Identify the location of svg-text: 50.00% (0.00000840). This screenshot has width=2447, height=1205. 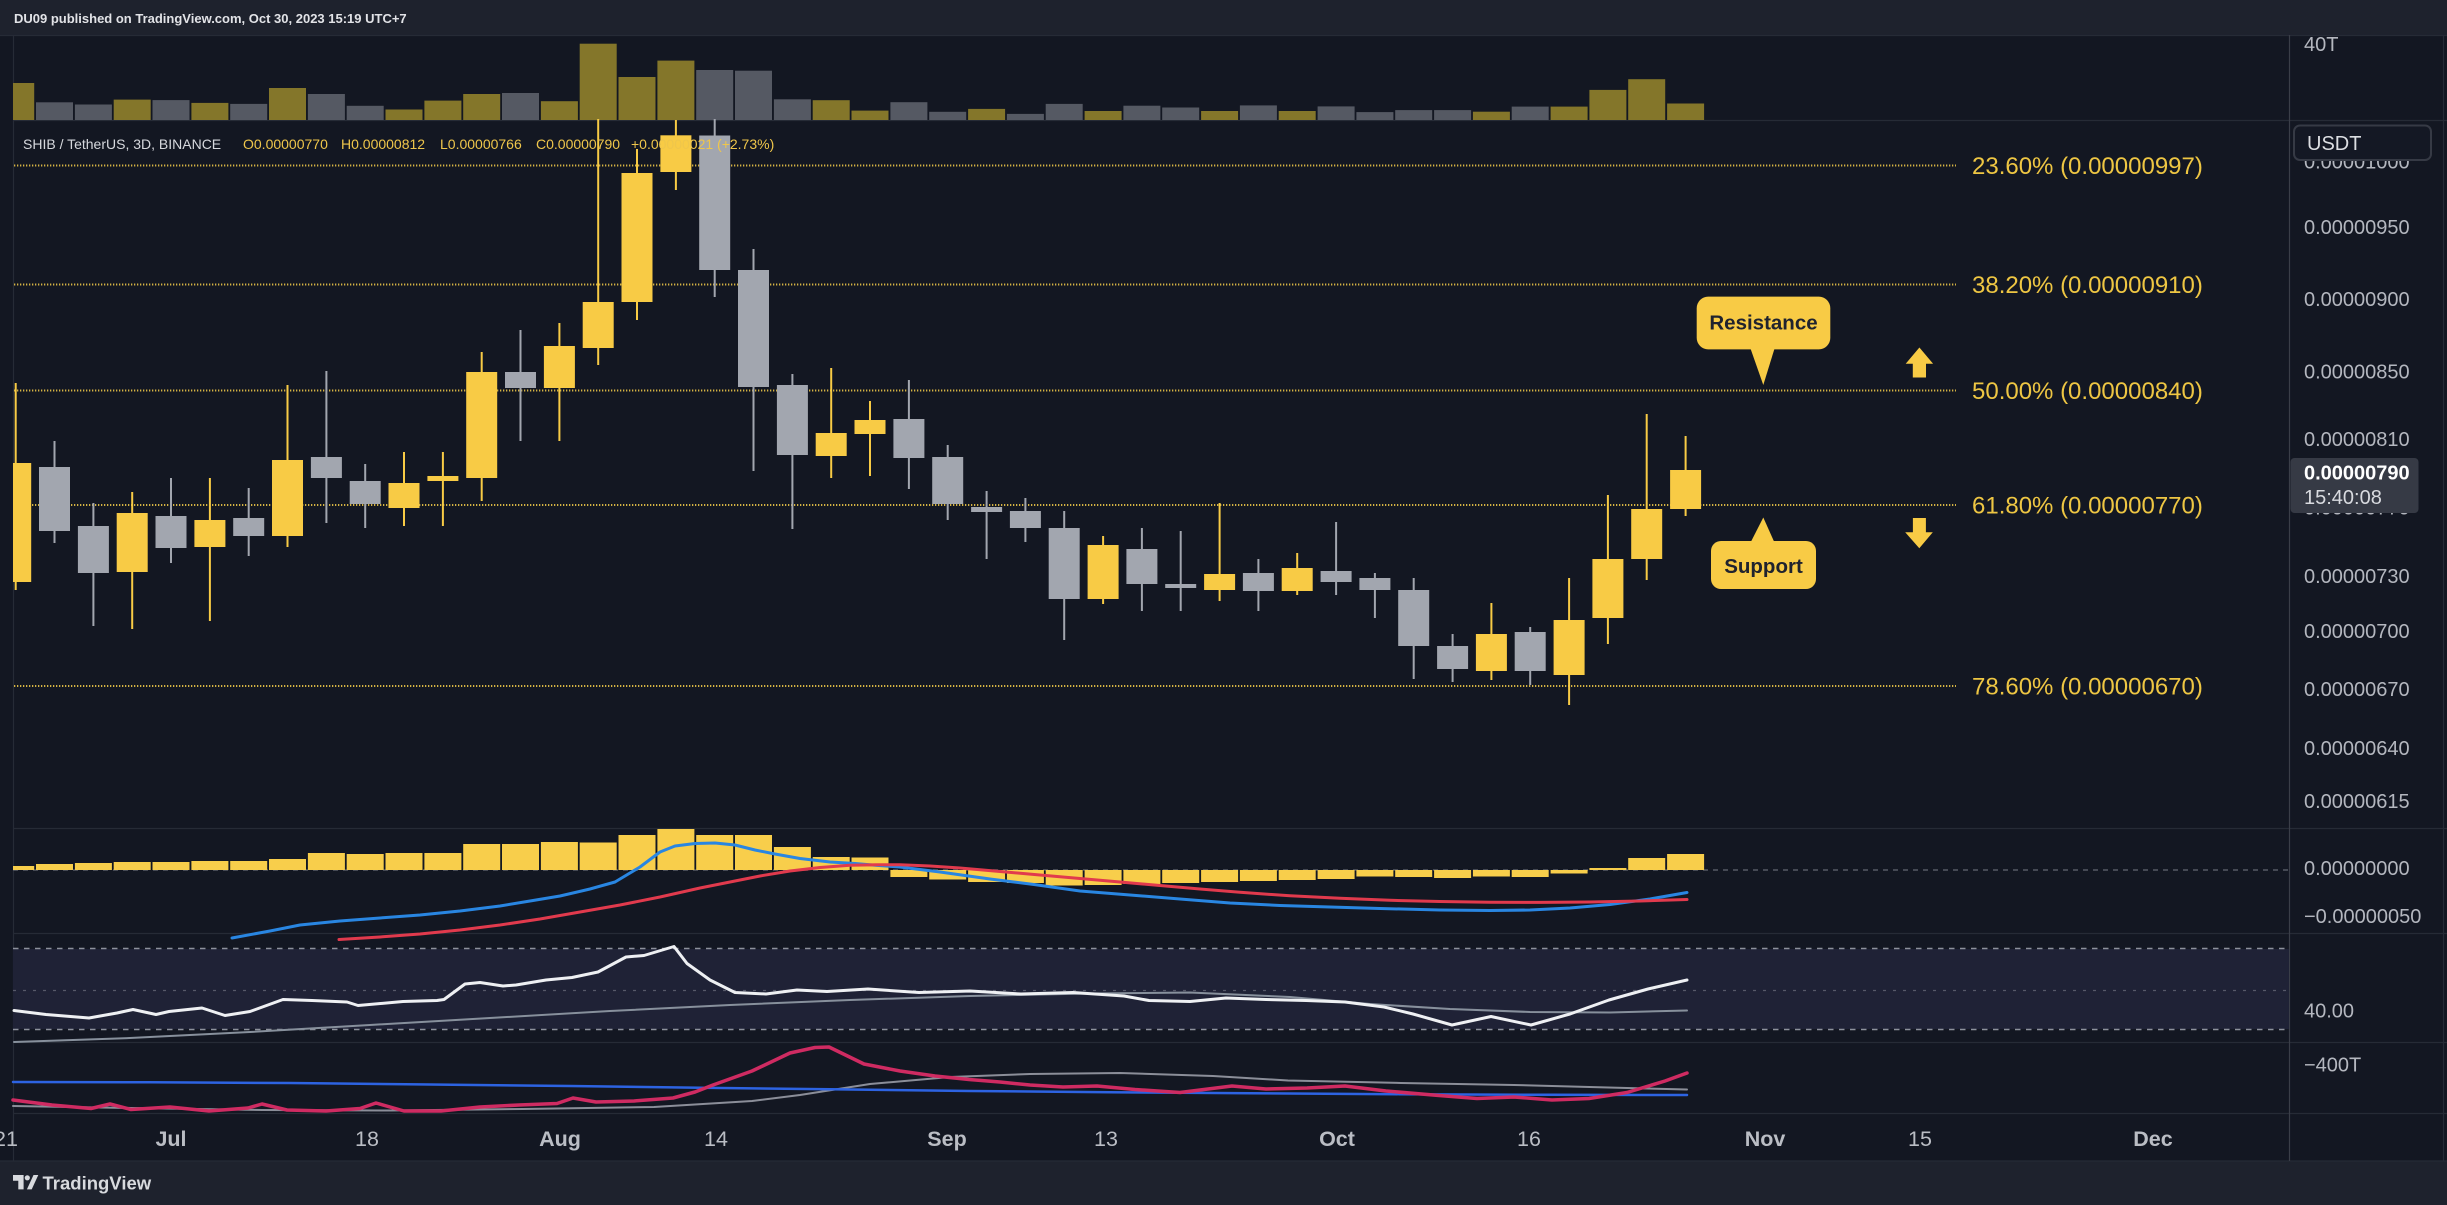
(2087, 391).